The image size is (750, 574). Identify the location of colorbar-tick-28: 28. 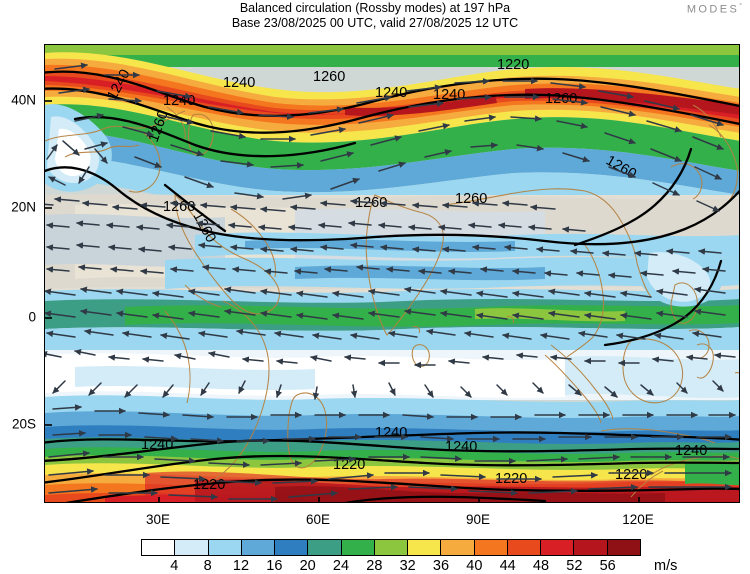
(374, 566).